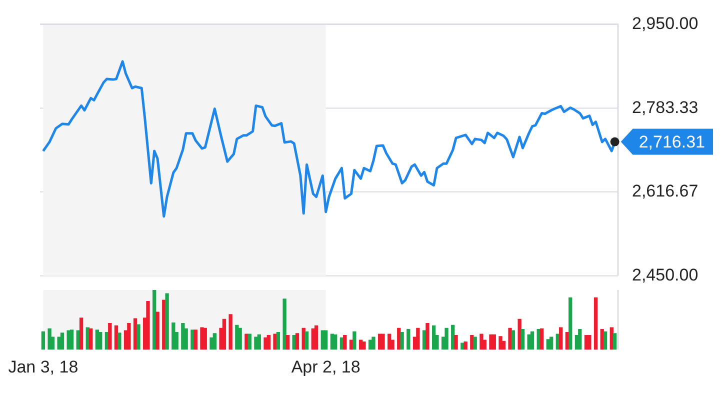  I want to click on annotation: 2,716.31, so click(672, 142).